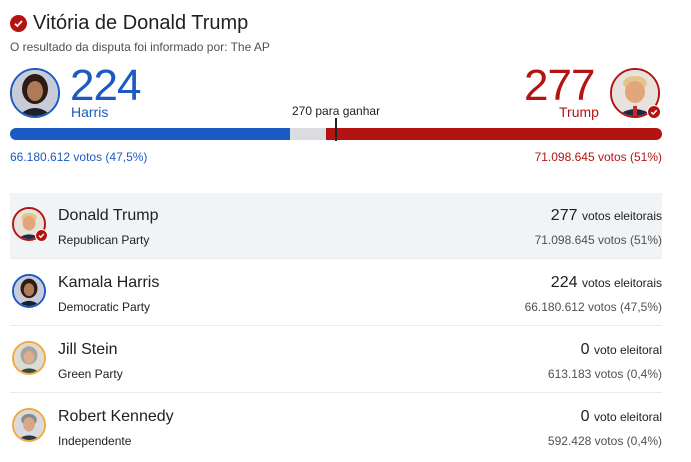 The height and width of the screenshot is (462, 691). I want to click on candidate-party: Independente, so click(95, 441).